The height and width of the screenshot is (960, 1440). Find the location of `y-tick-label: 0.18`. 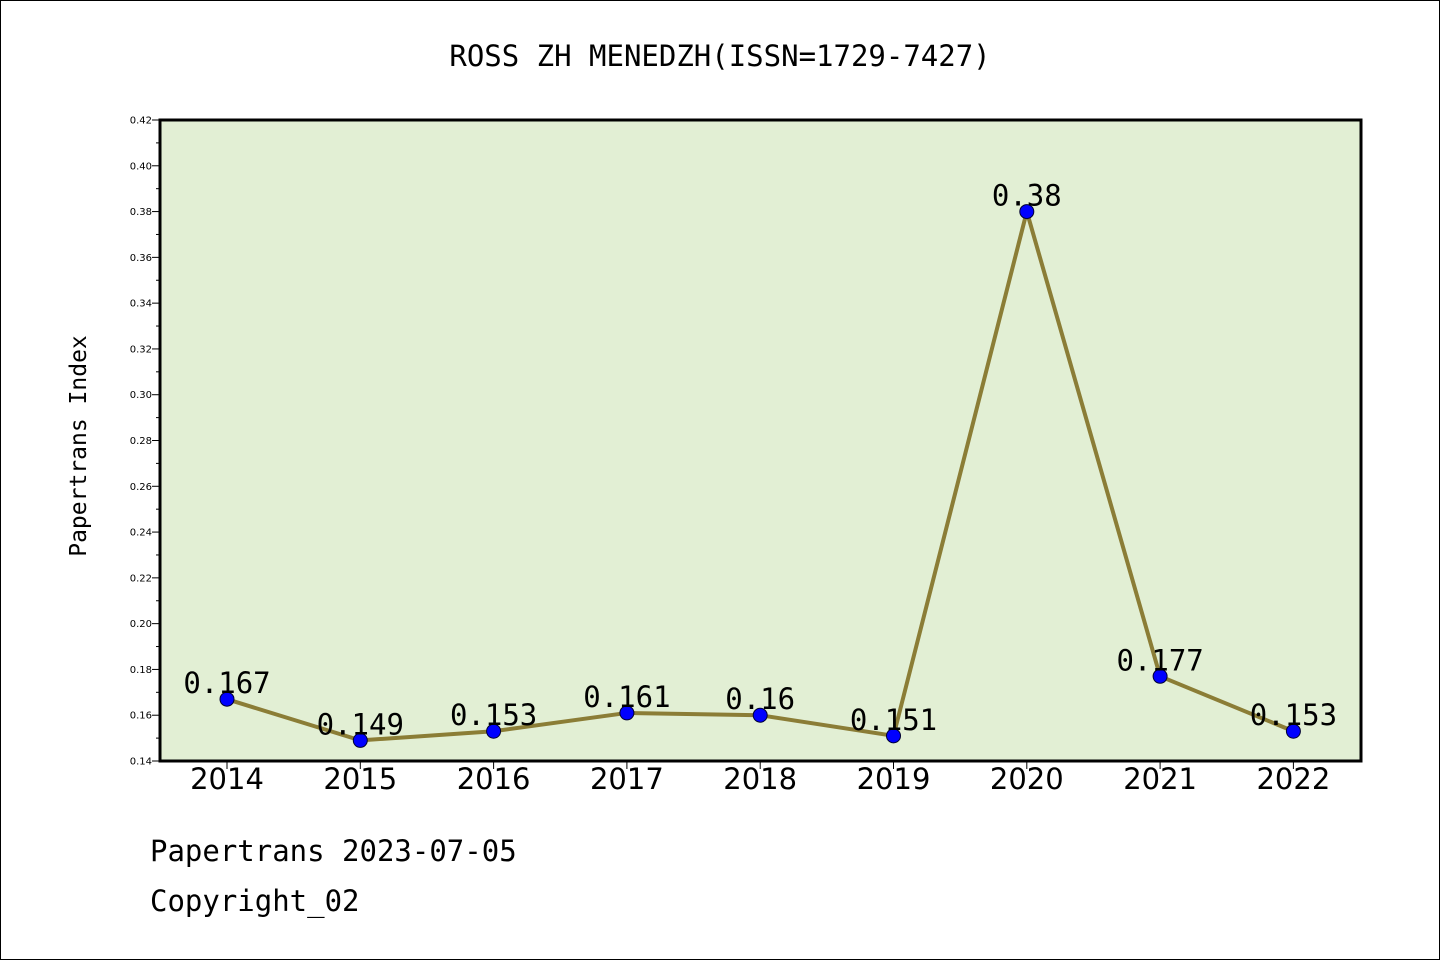

y-tick-label: 0.18 is located at coordinates (141, 670).